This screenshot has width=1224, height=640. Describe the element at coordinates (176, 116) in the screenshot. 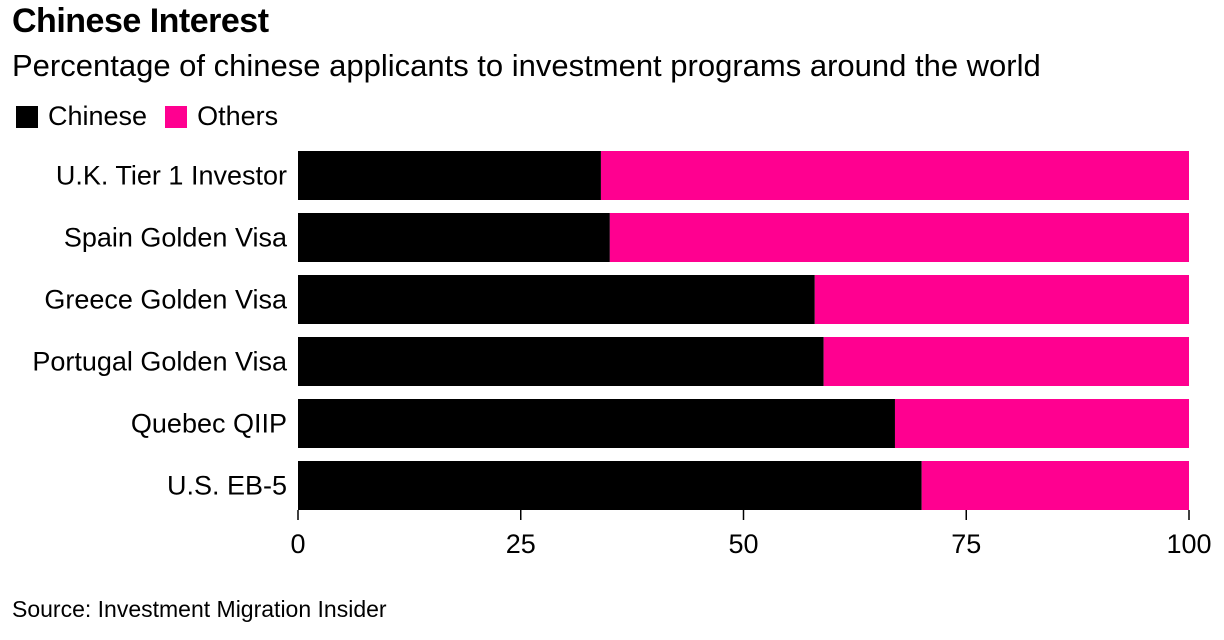

I see `legend-swatch-others` at that location.